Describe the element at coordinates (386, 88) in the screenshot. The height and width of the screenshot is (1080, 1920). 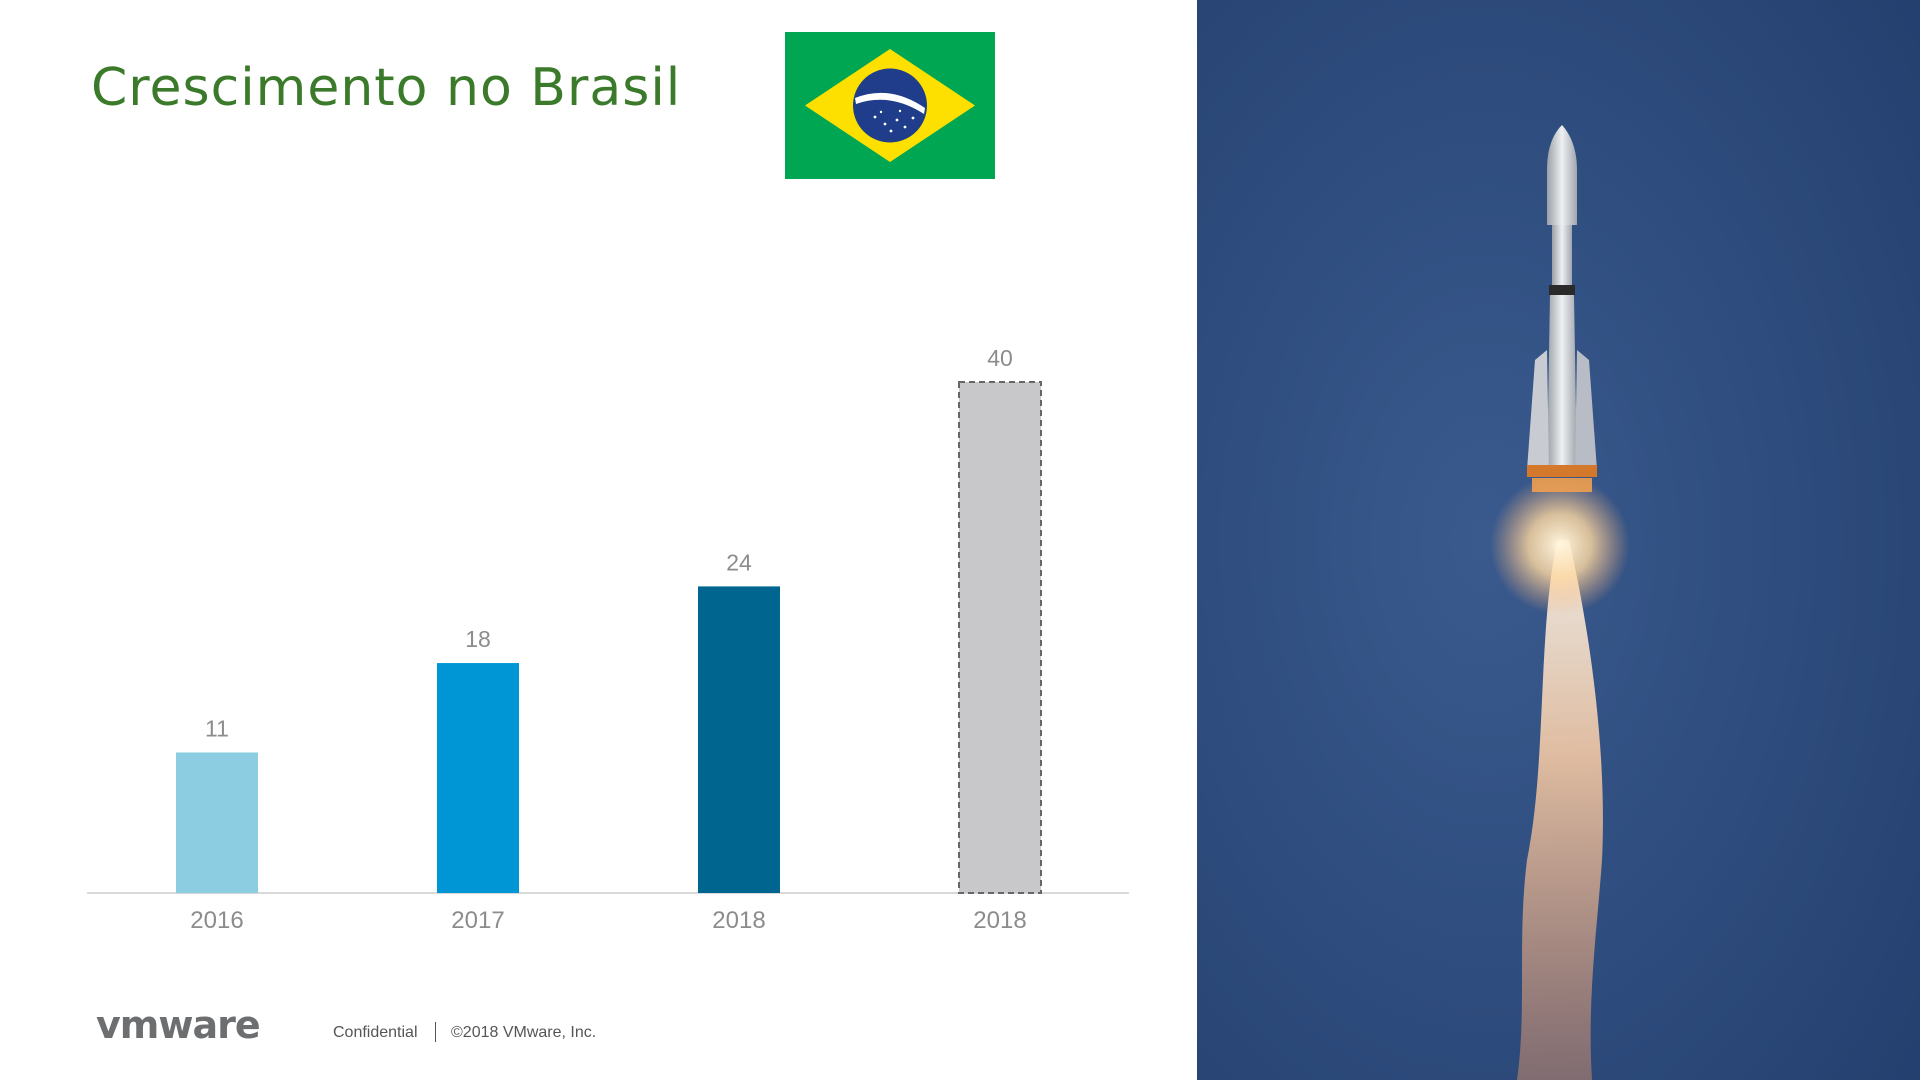
I see `slide-title: Crescimento no Brasil` at that location.